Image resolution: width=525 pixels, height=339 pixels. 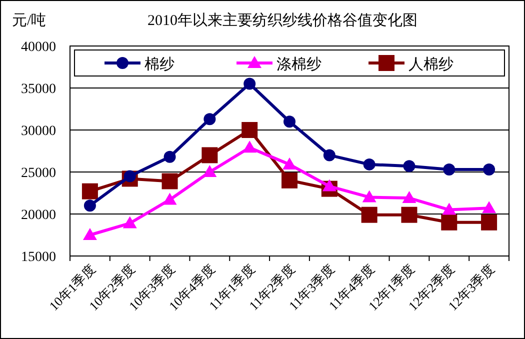 What do you see at coordinates (29, 20) in the screenshot?
I see `y-axis-title: 元/吨` at bounding box center [29, 20].